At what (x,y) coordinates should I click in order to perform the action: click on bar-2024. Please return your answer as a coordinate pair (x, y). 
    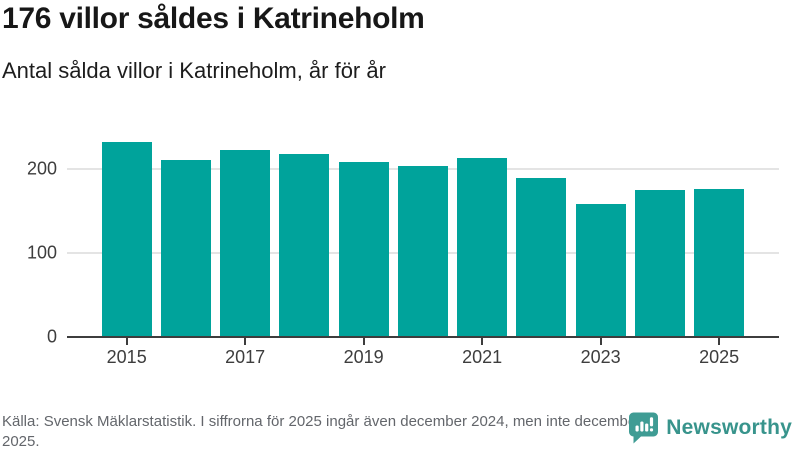
    Looking at the image, I should click on (659, 263).